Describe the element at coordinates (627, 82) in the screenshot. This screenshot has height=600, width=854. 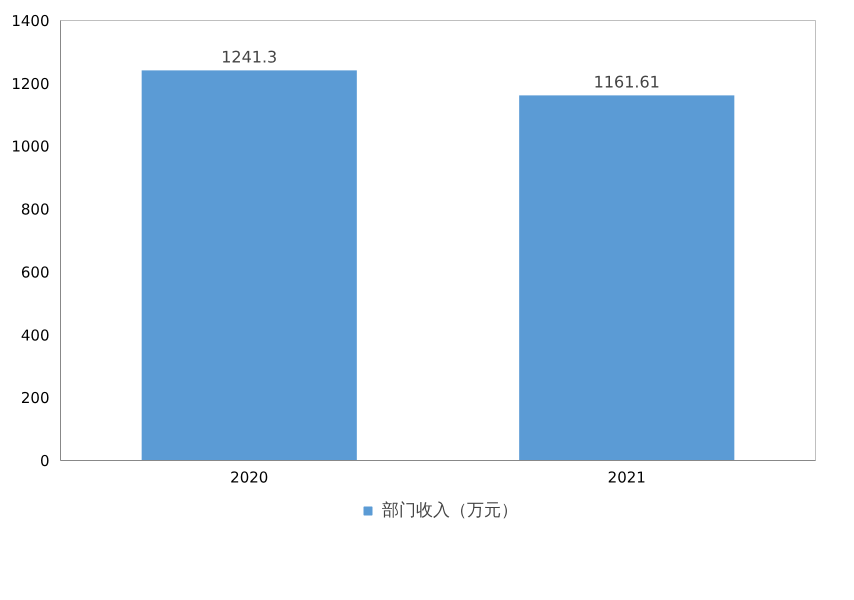
I see `data-label: 1161.61` at that location.